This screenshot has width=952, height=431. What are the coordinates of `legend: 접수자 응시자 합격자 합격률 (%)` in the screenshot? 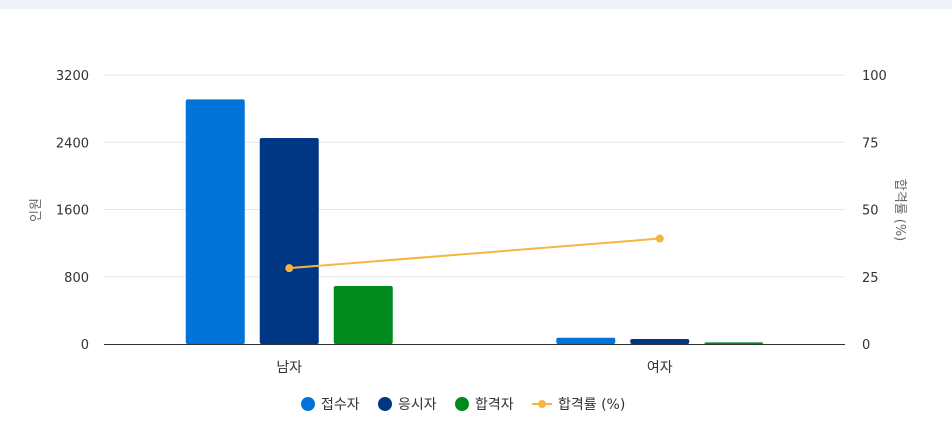 It's located at (463, 405).